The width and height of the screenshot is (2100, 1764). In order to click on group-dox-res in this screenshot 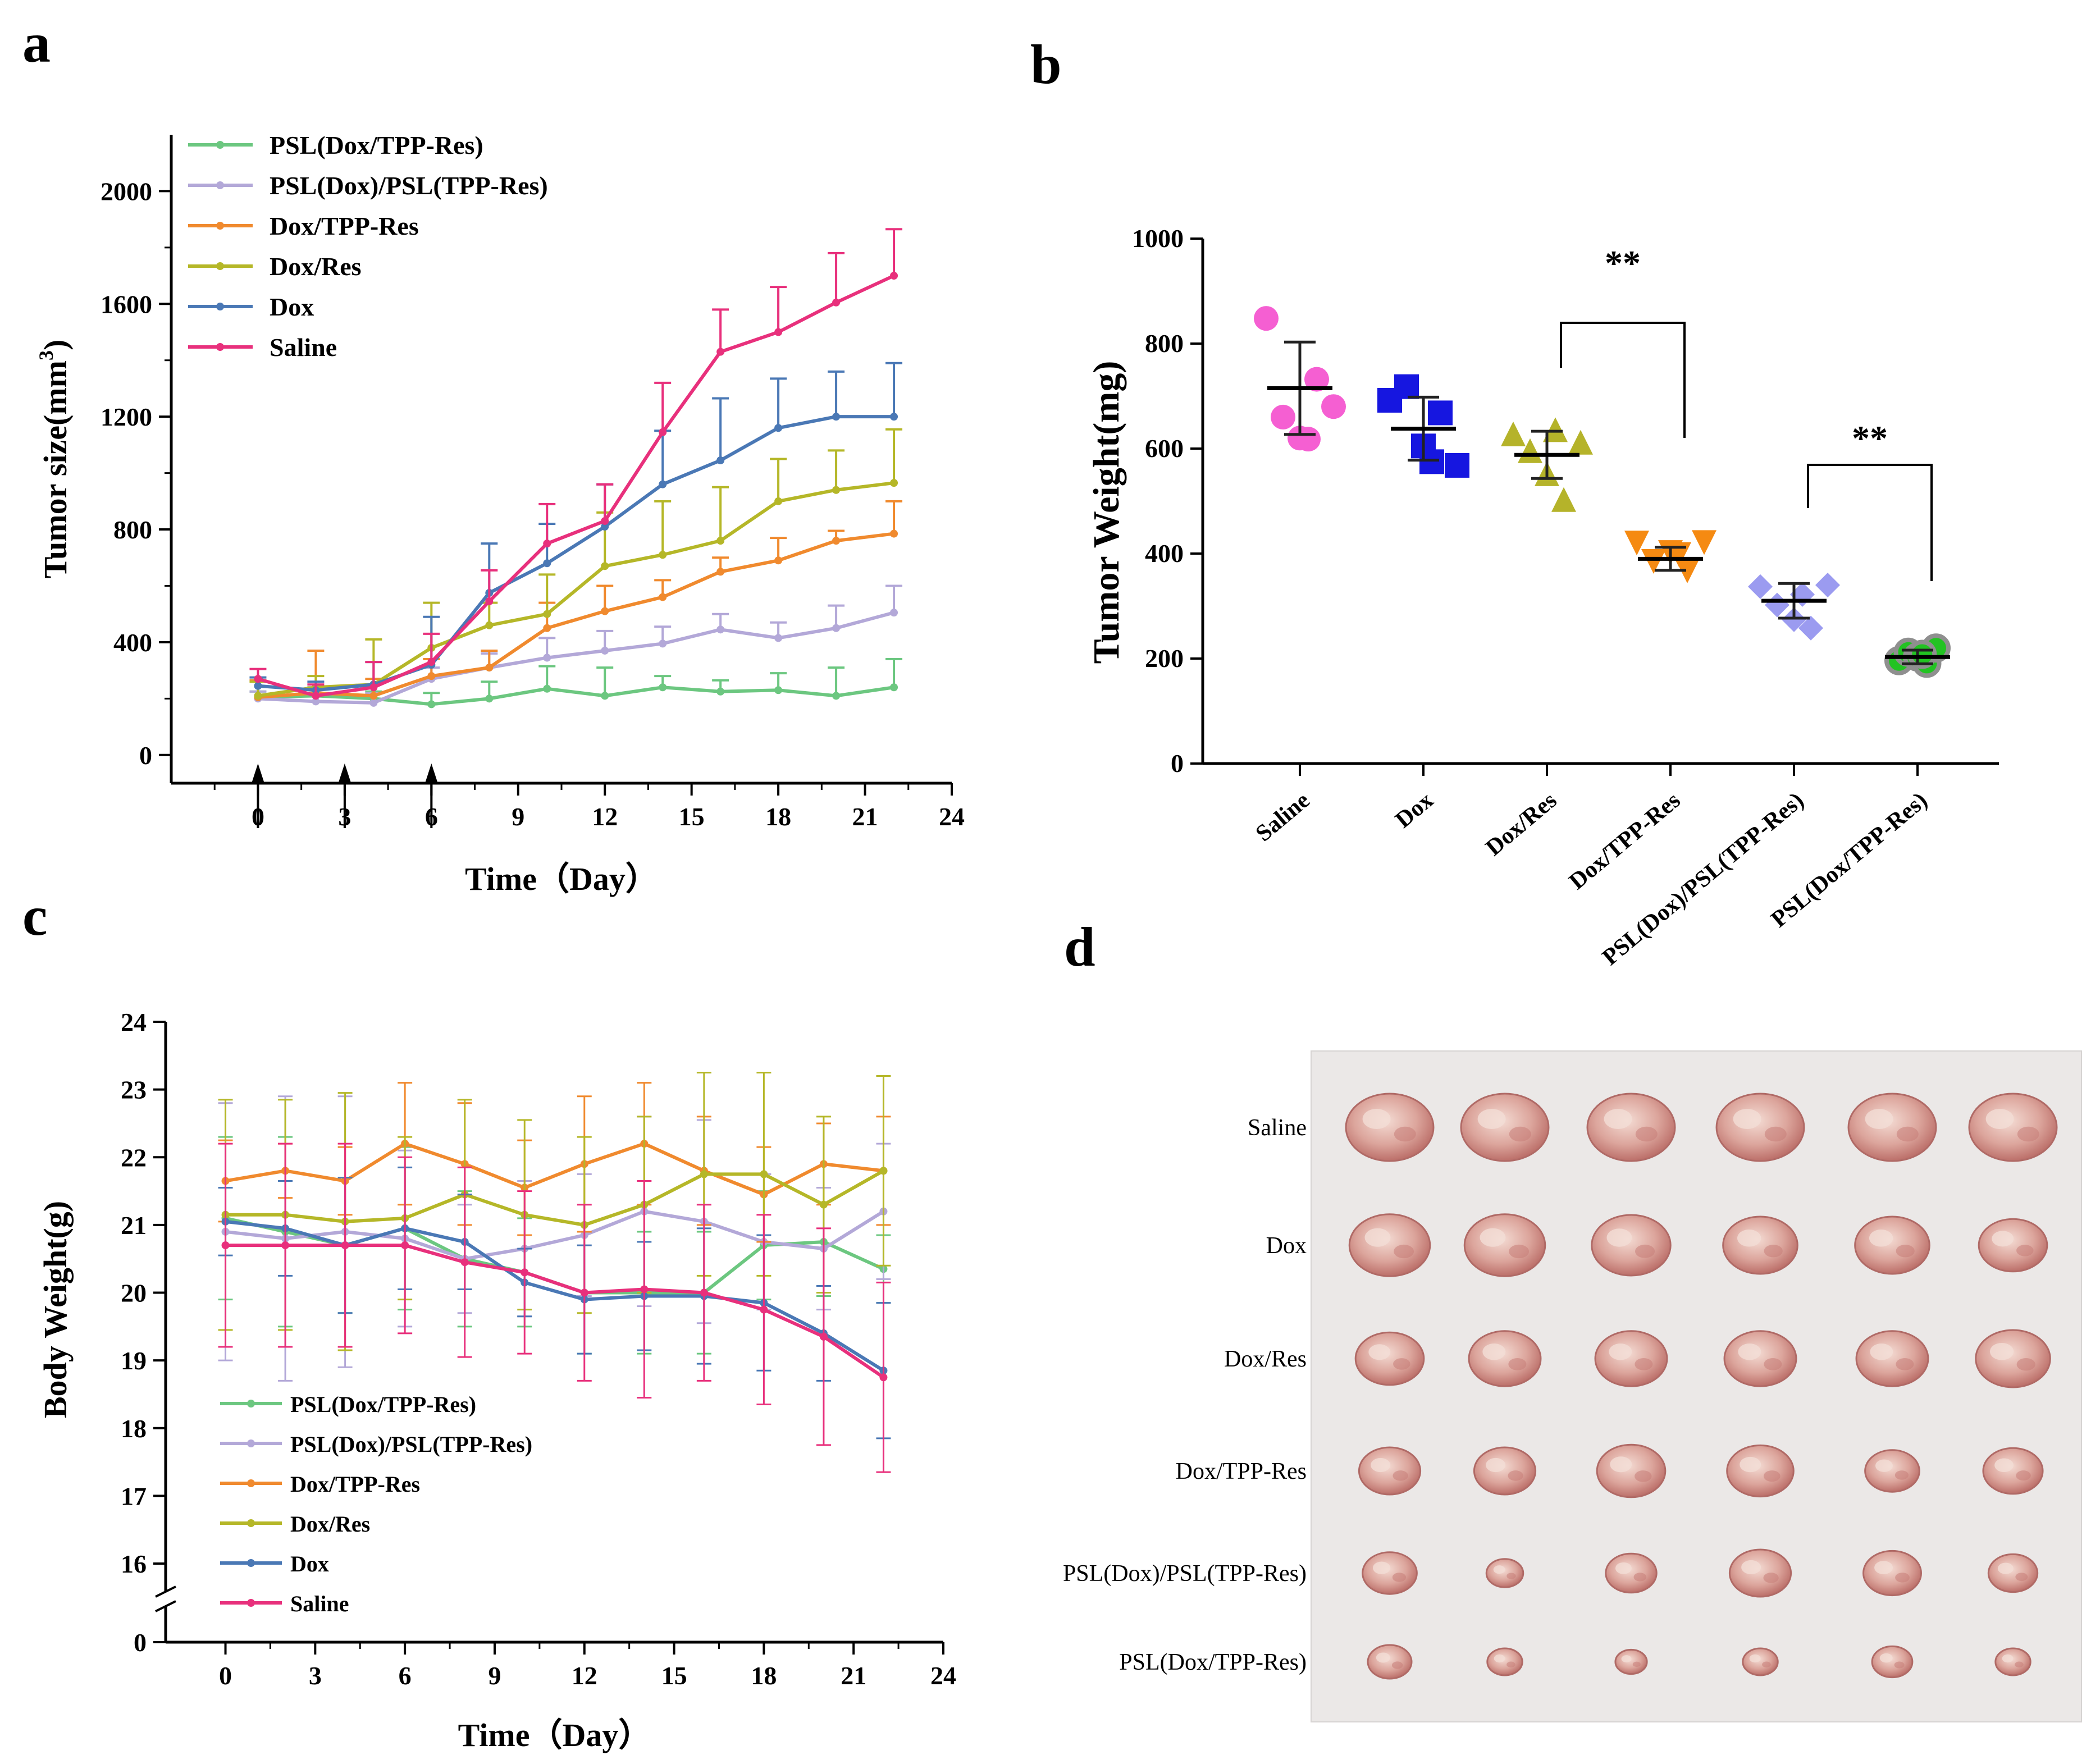, I will do `click(1547, 464)`.